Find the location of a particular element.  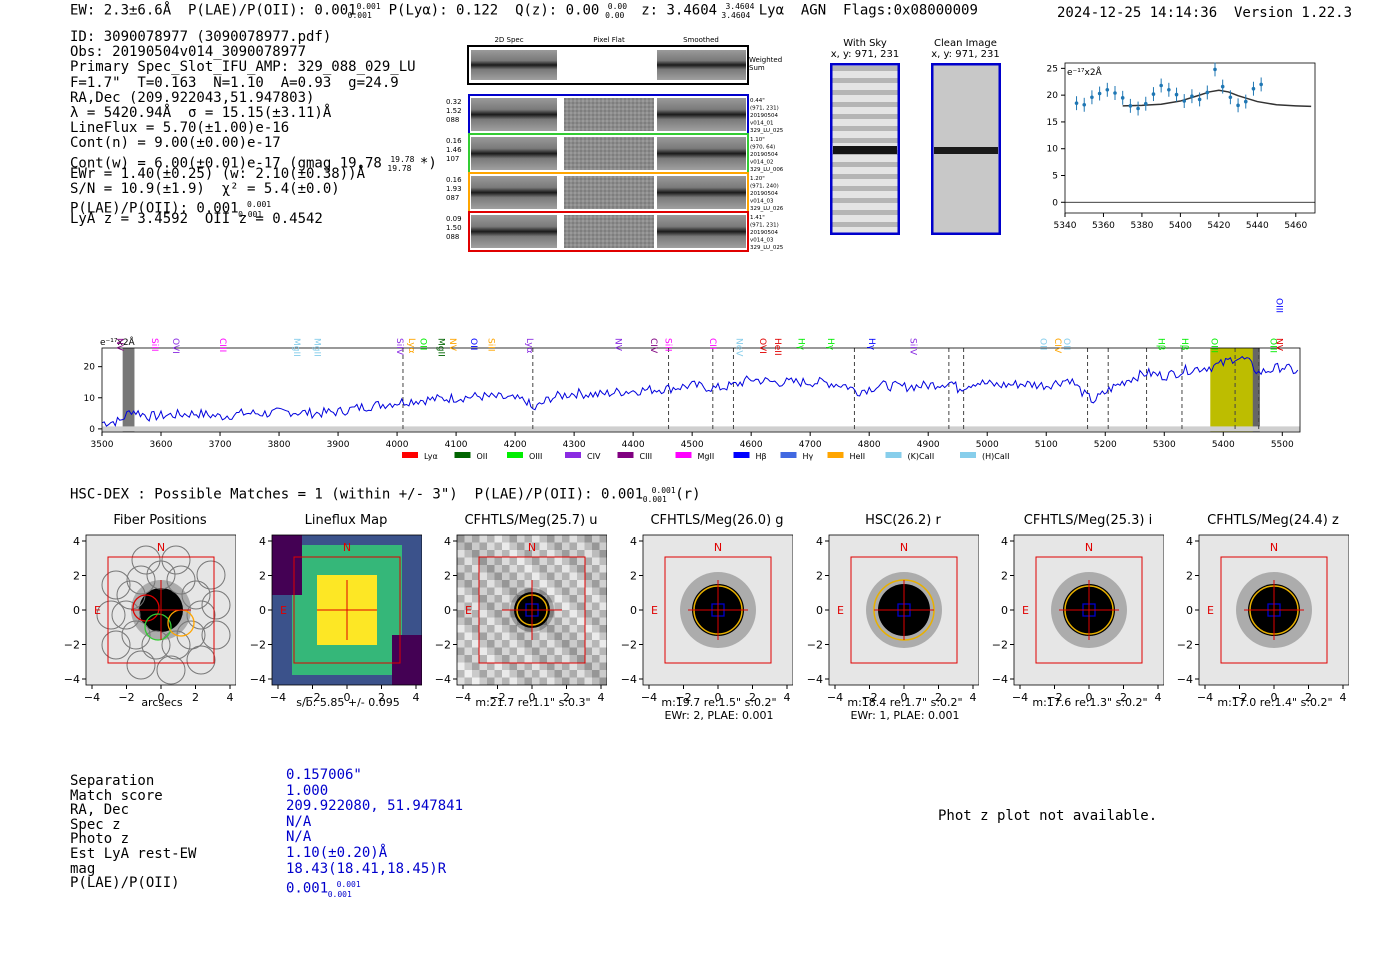

info-lineflux: LineFlux = 5.70(±1.00)e-16 is located at coordinates (180, 128).